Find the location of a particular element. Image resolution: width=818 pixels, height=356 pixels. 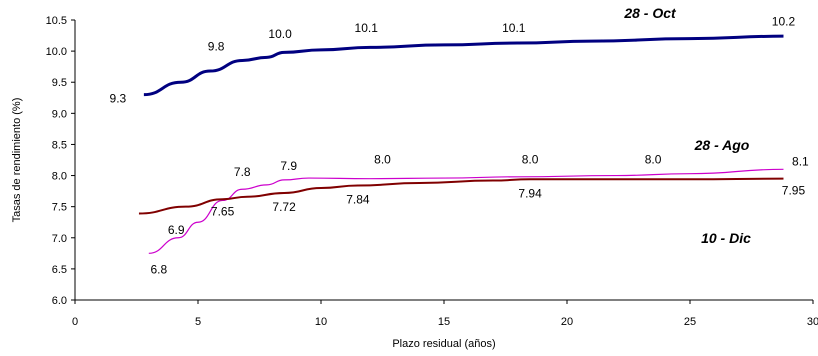

y-axis-title: Tasas de rendimiento (%) is located at coordinates (17, 160).